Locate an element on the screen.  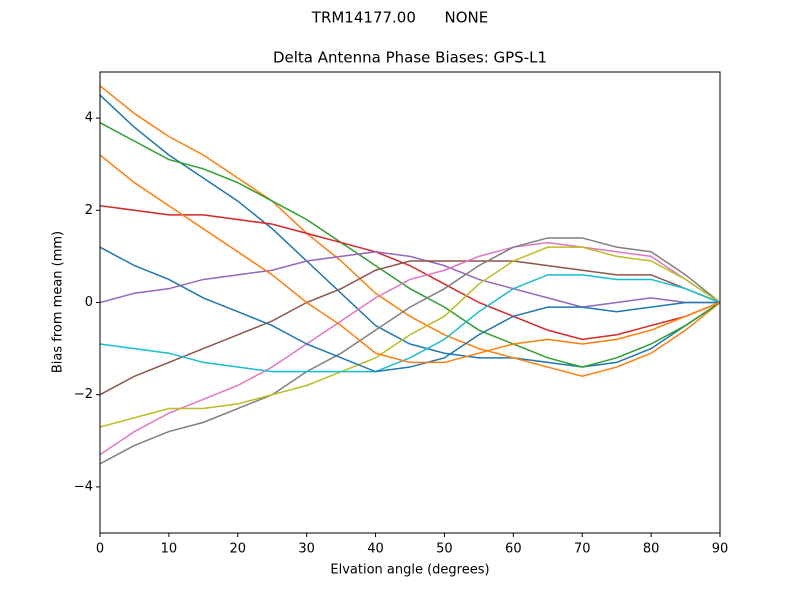
y-tick-label: −2 is located at coordinates (83, 394).